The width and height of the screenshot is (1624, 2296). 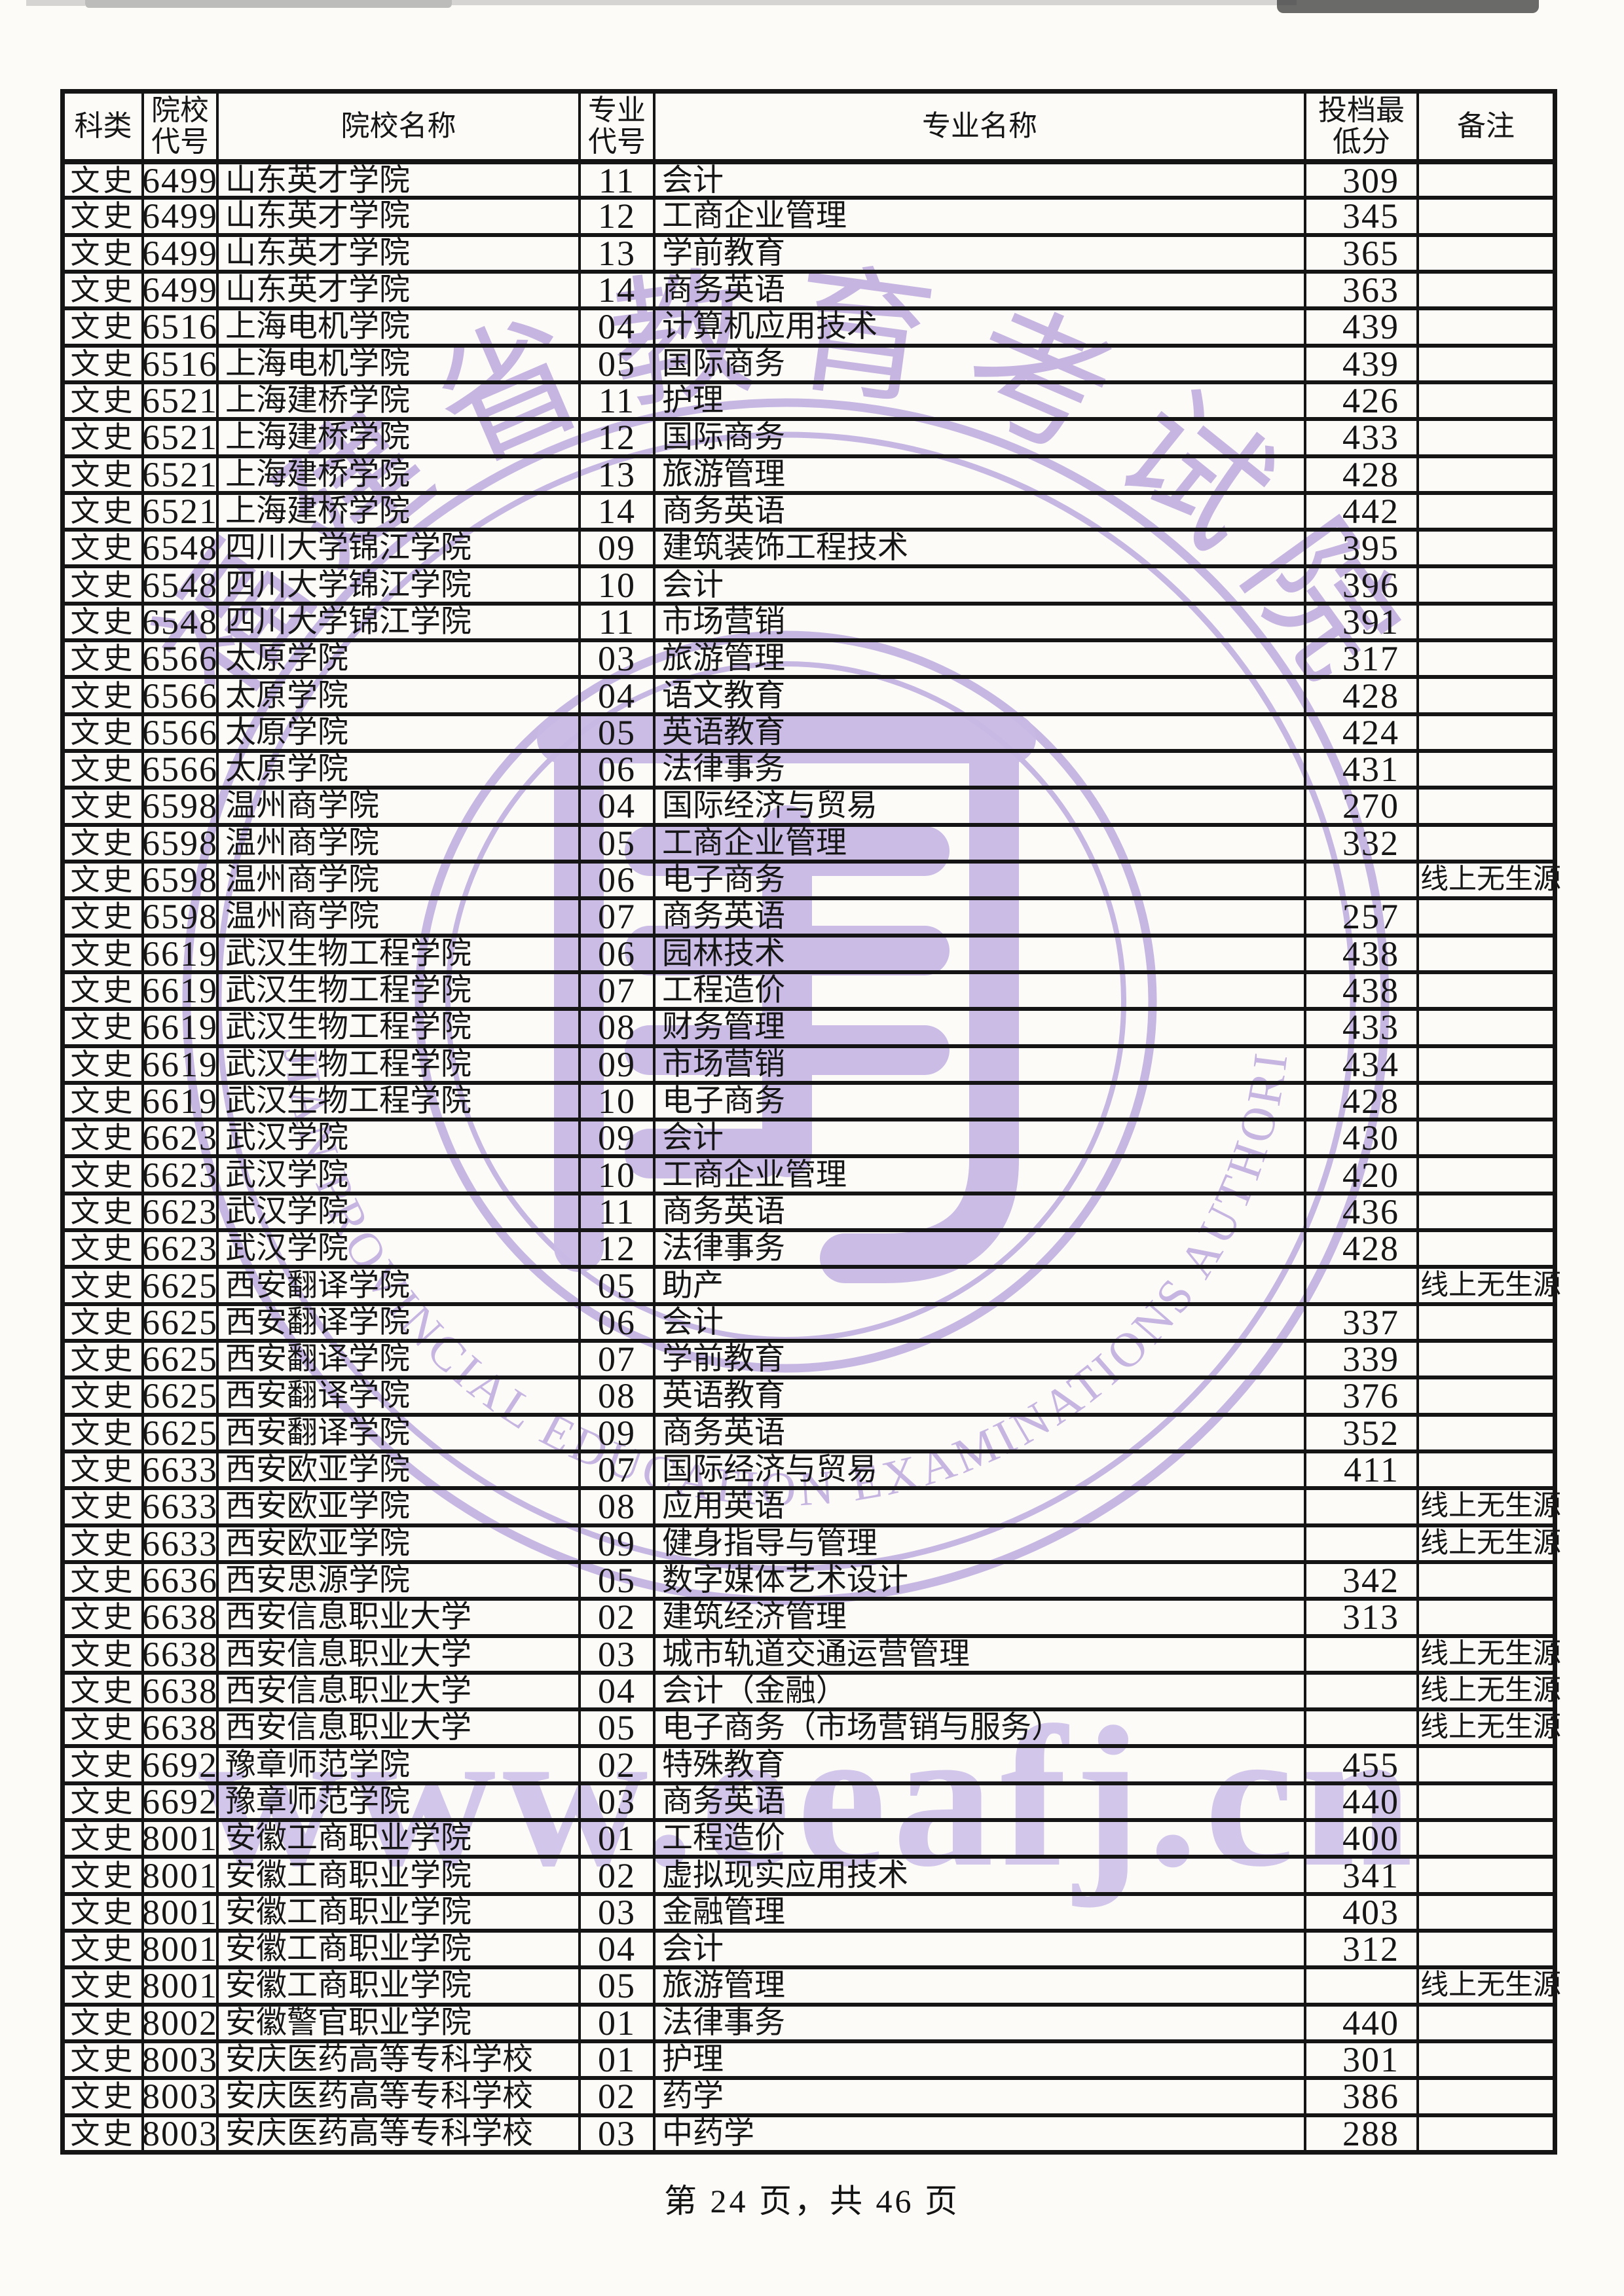 What do you see at coordinates (874, 2) in the screenshot?
I see `scan-artifact-top-middle` at bounding box center [874, 2].